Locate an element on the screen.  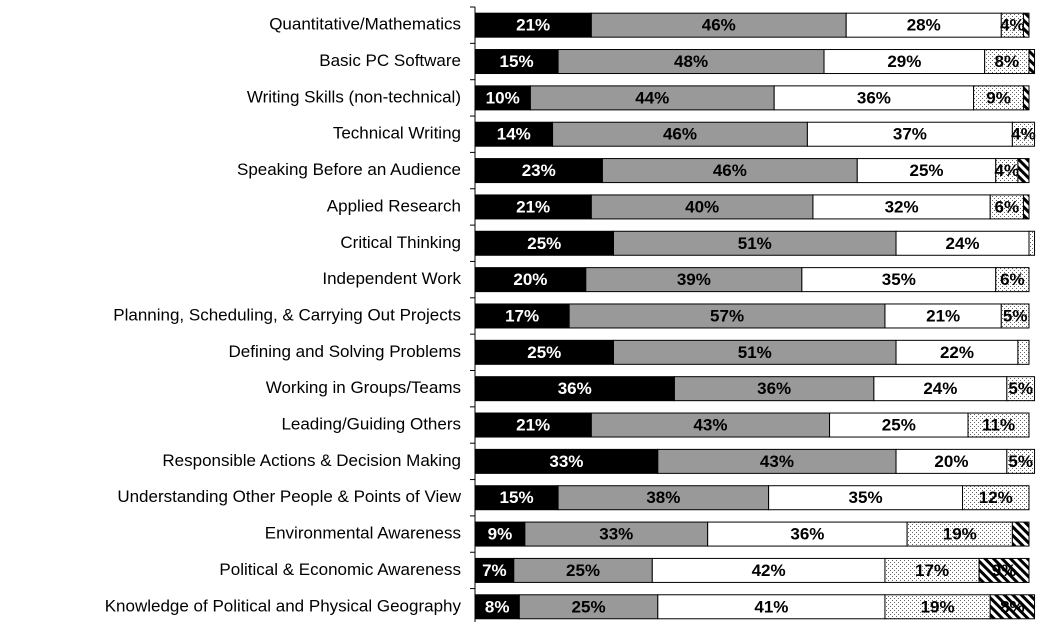
data-label: 14% is located at coordinates (514, 134).